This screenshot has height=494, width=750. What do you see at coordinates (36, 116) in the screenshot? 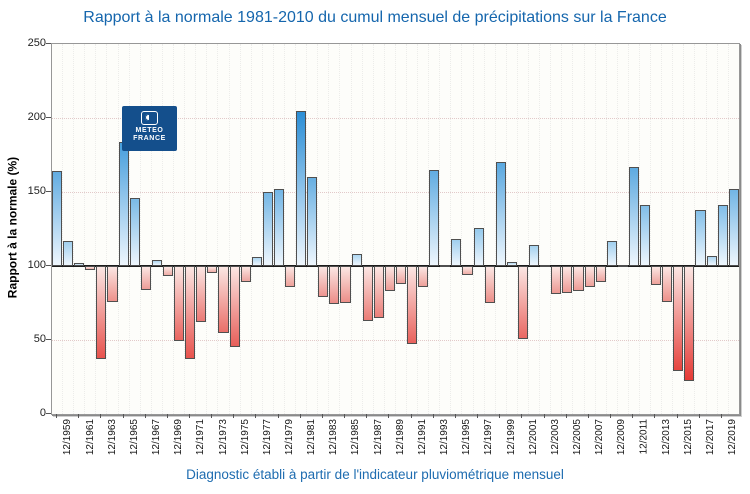
I see `y-tick-label-200: 200` at bounding box center [36, 116].